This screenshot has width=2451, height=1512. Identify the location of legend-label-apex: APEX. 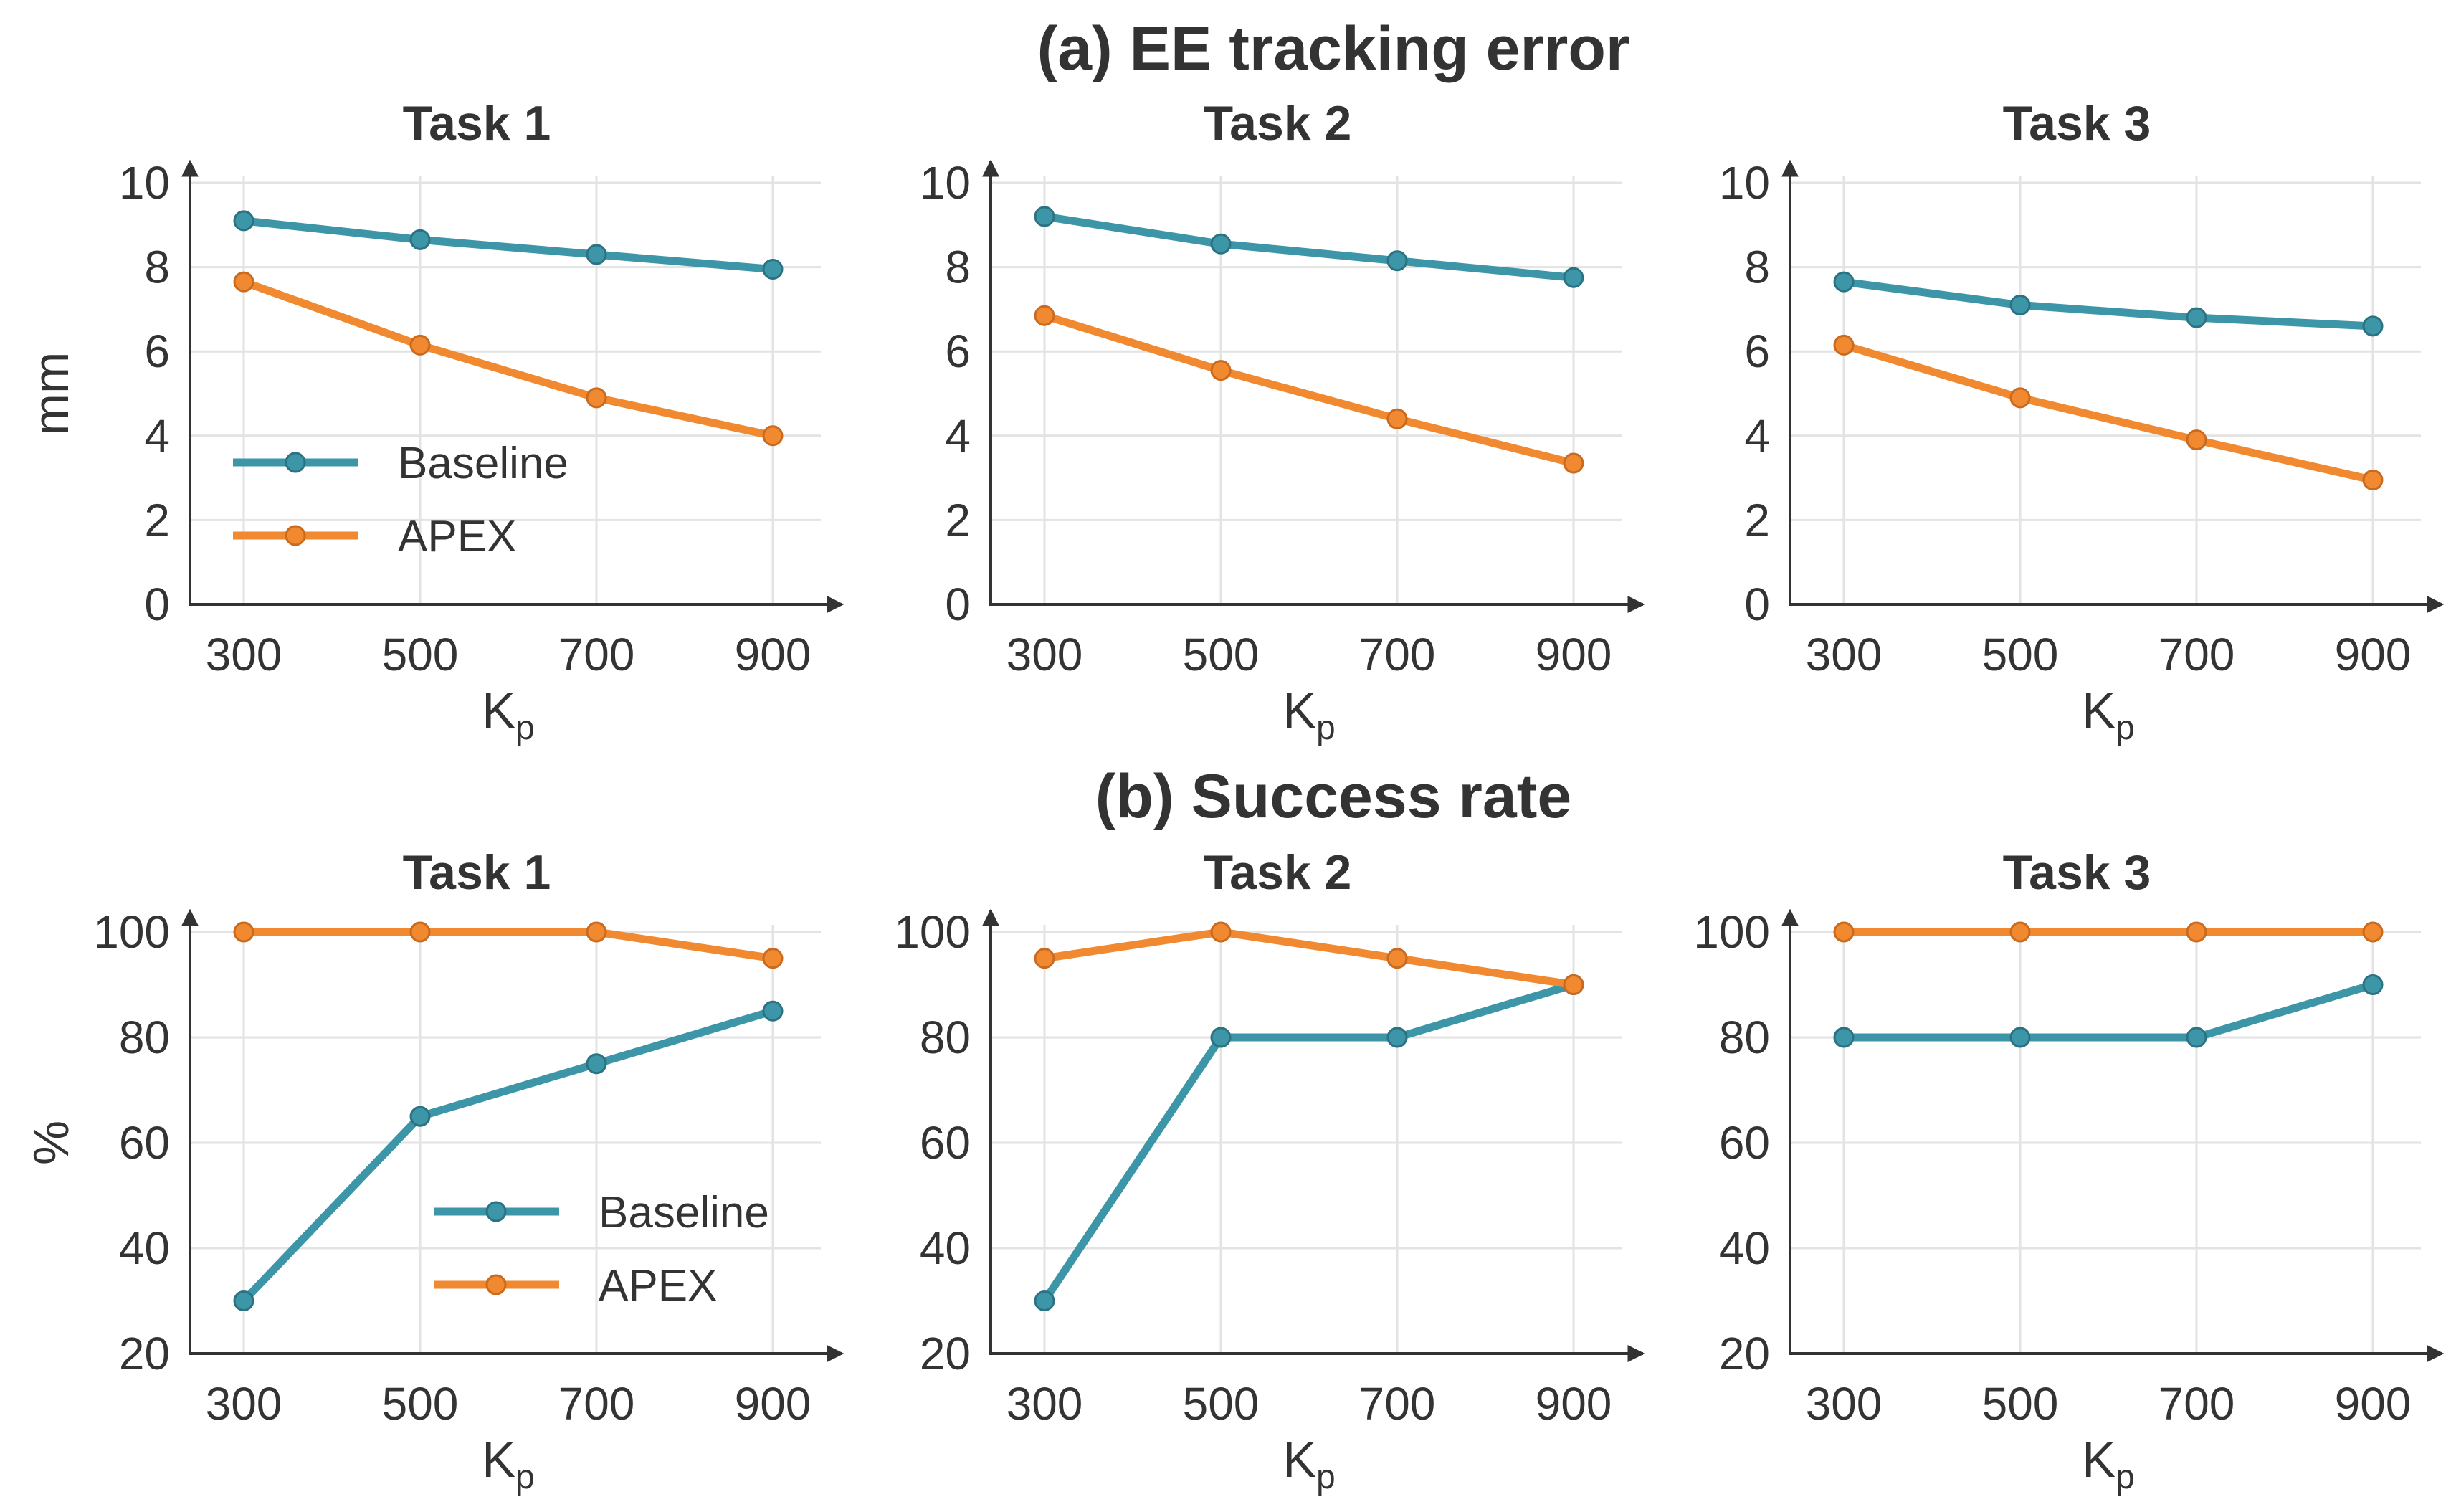
(658, 1286).